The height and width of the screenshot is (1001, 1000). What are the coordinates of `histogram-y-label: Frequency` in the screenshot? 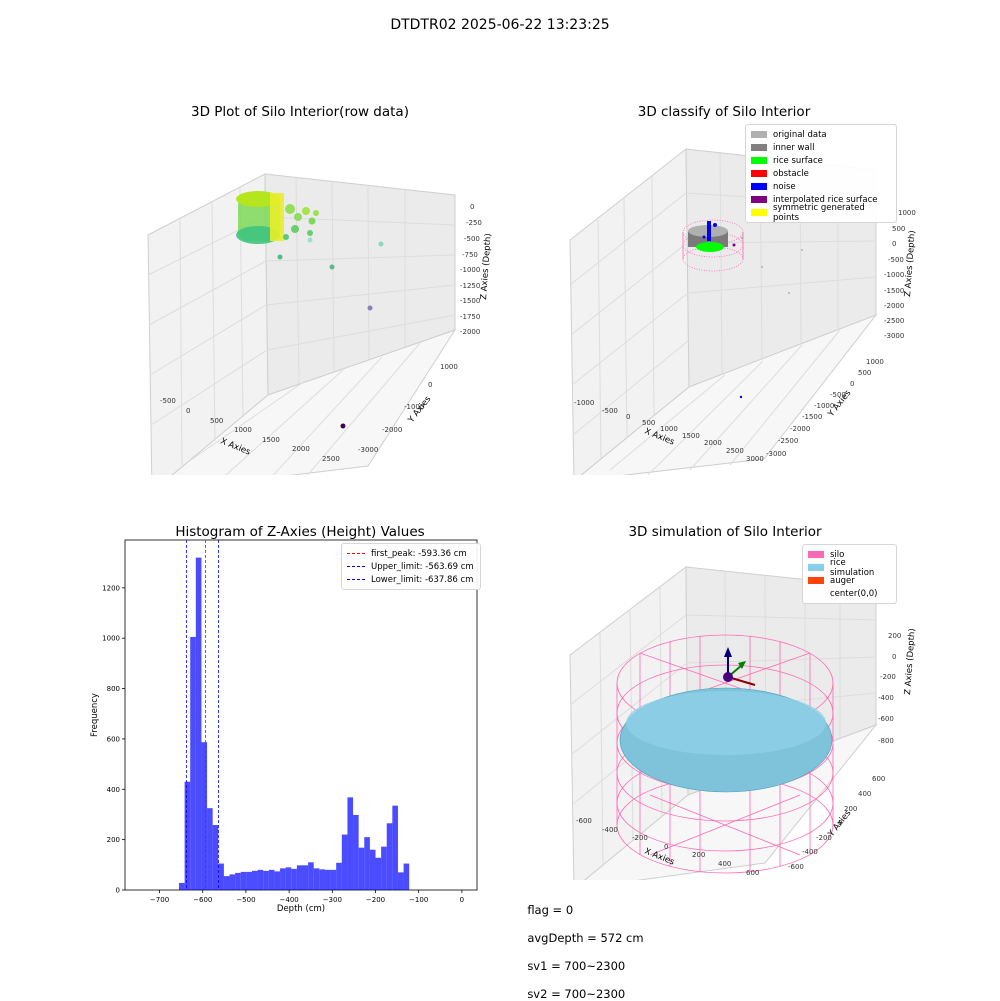 It's located at (95, 715).